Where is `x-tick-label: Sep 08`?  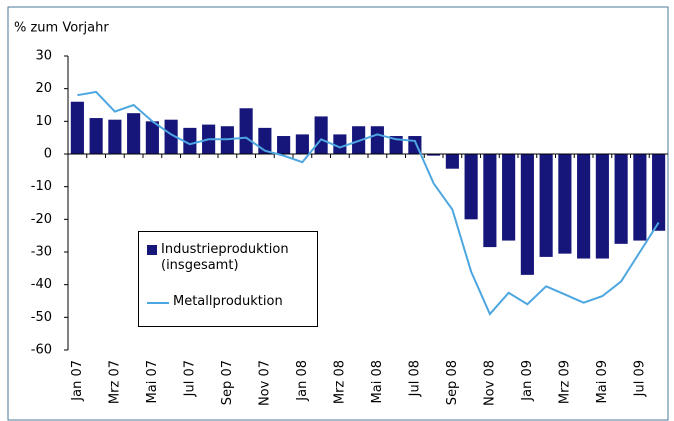 x-tick-label: Sep 08 is located at coordinates (452, 382).